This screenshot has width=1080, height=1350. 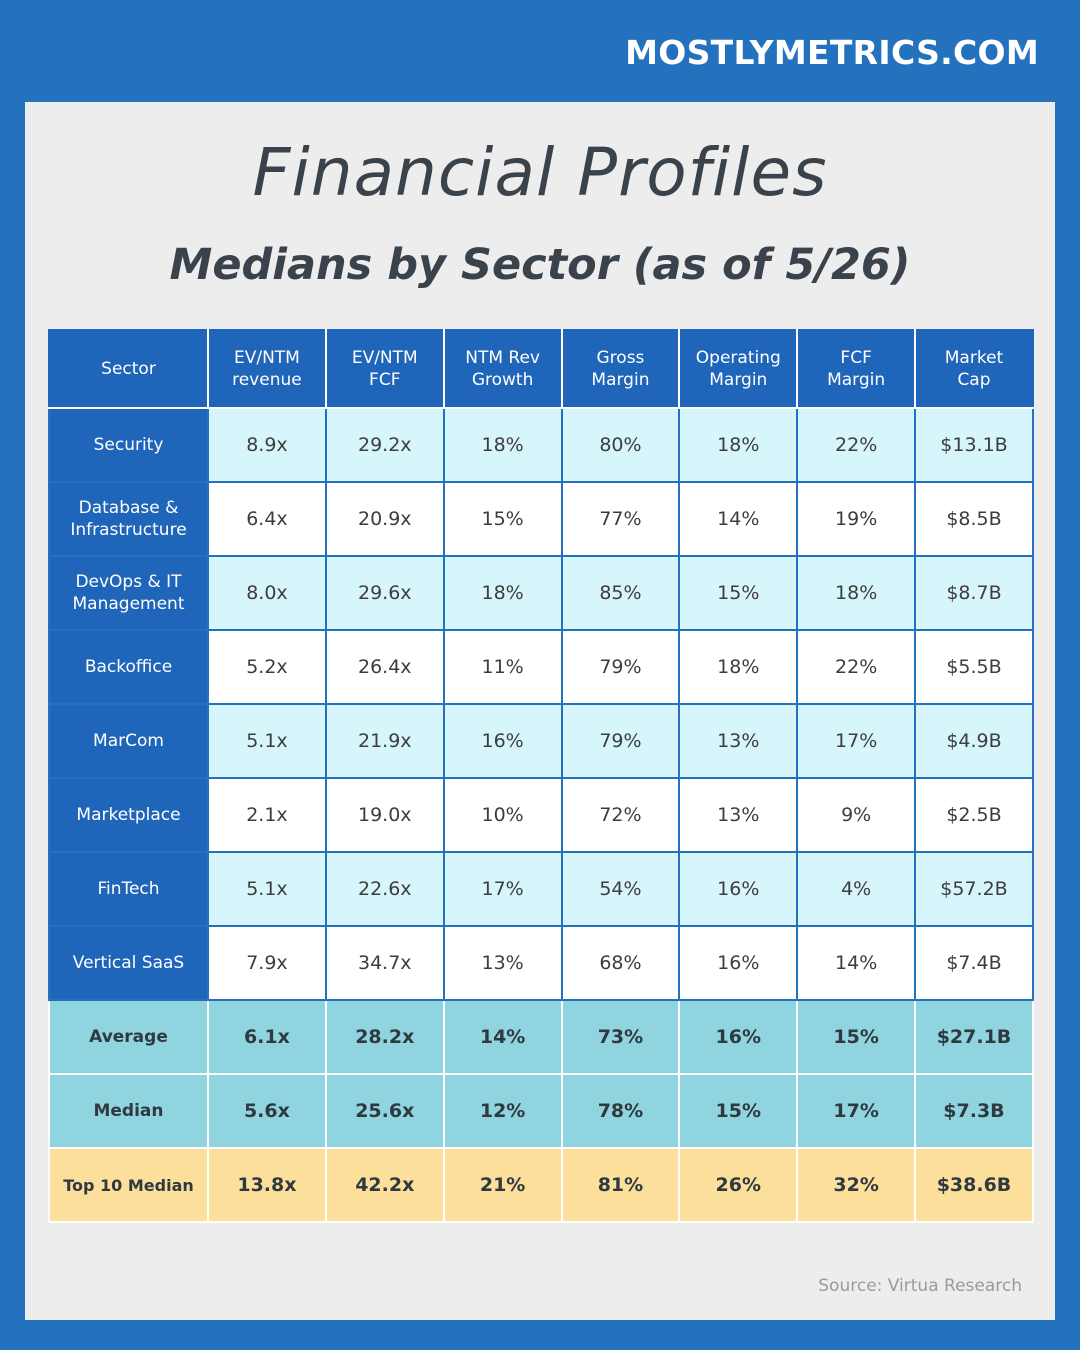 I want to click on summary-value-cell: 5.6x, so click(x=267, y=1111).